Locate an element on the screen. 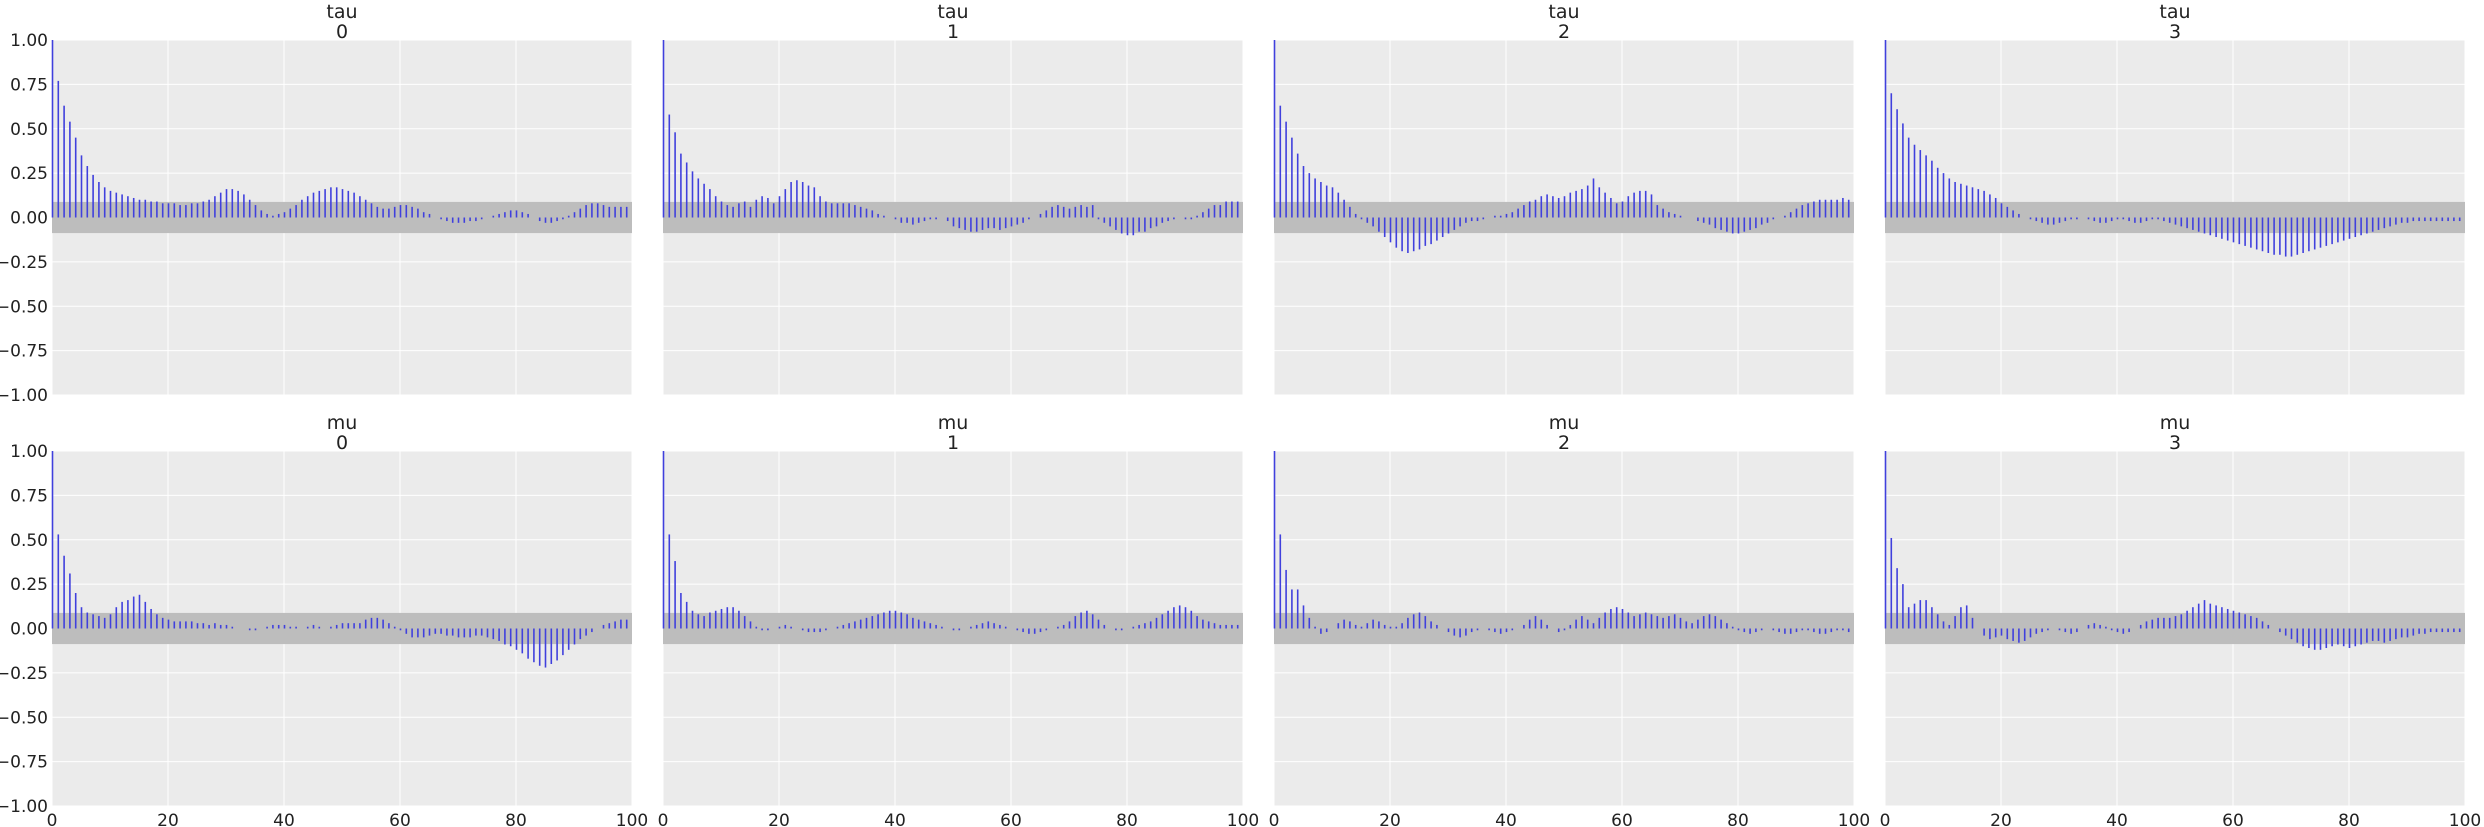 The image size is (2484, 827). autocorr-panel-mu-3: mu3 0 20 40 60 80 100 is located at coordinates (2181, 619).